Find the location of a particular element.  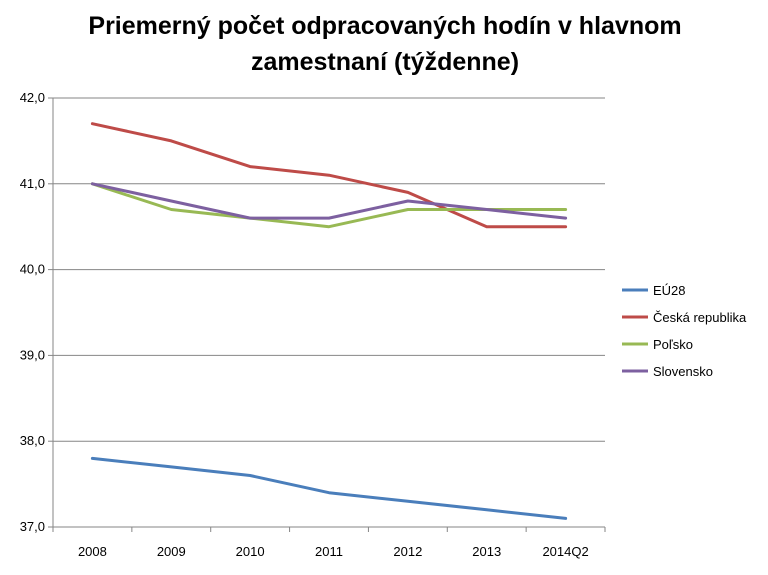

x-axis-ticks: 2008 2009 2010 2011 2012 2013 2014Q2 is located at coordinates (329, 543).